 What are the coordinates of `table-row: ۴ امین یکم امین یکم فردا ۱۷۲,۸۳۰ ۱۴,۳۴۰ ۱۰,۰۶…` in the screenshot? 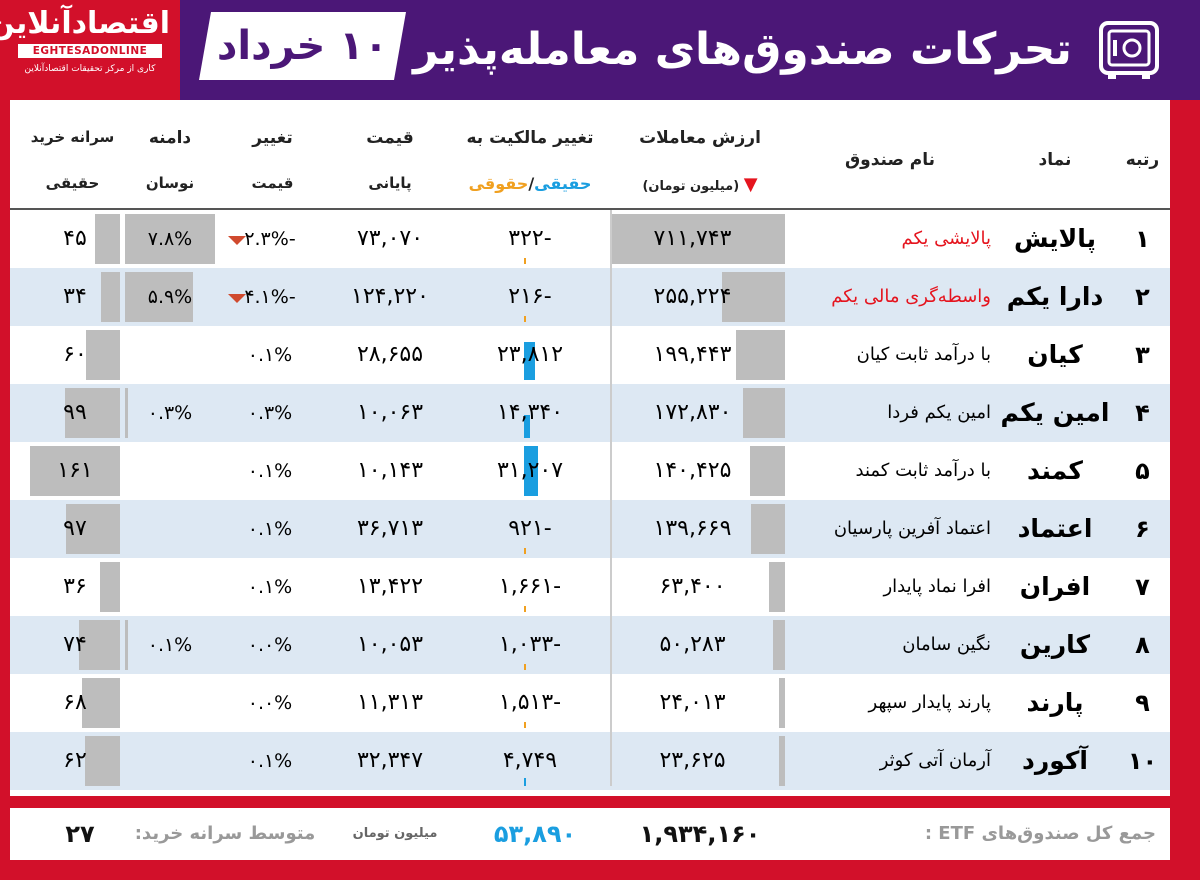 It's located at (590, 413).